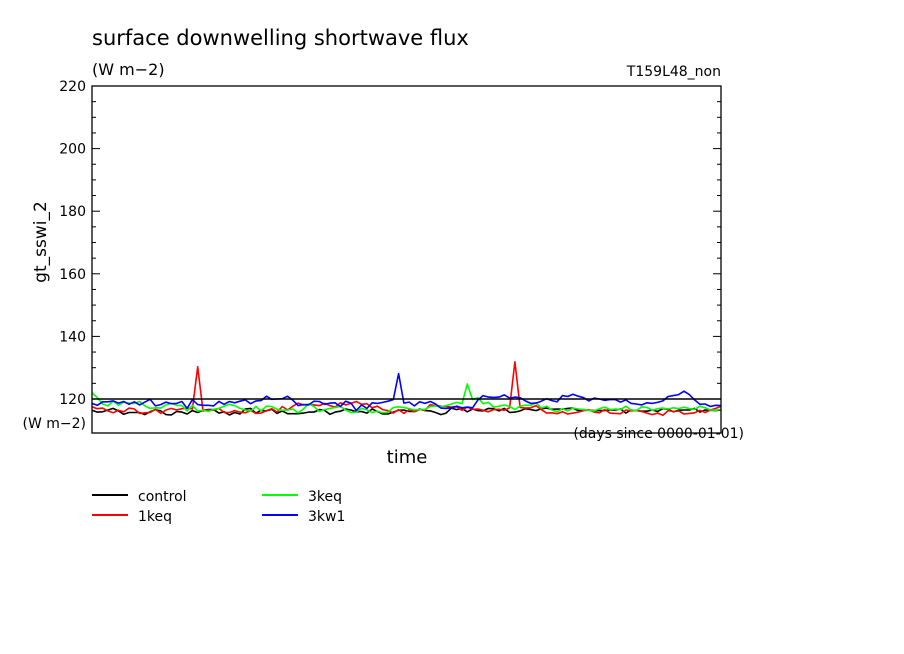 The width and height of the screenshot is (904, 654). What do you see at coordinates (162, 497) in the screenshot?
I see `legend-label-control: control` at bounding box center [162, 497].